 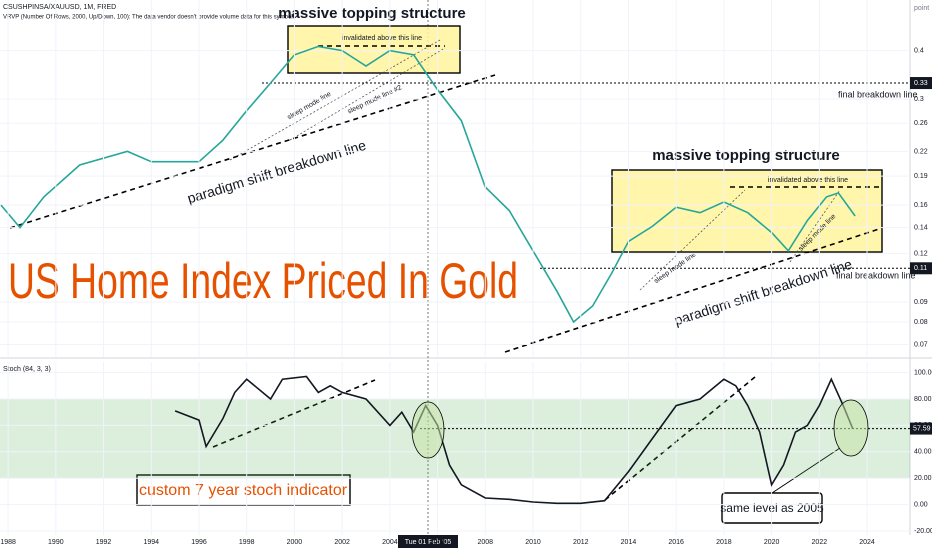 I want to click on x-tick-label: 2006, so click(x=438, y=542).